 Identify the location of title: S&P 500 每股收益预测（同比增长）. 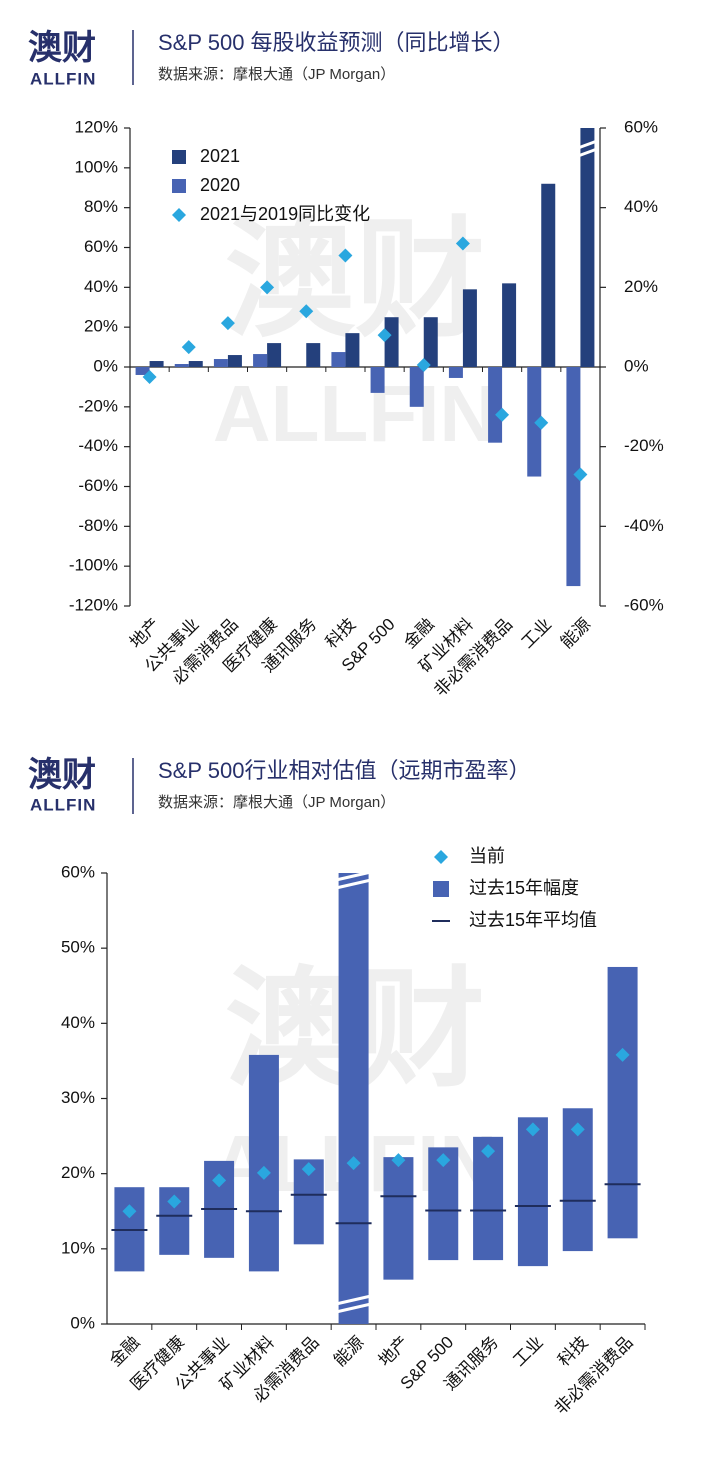
(336, 42).